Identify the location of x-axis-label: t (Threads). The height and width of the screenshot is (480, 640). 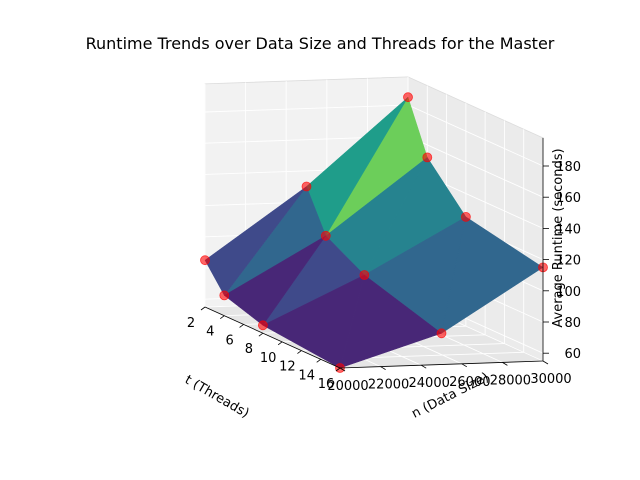
(217, 397).